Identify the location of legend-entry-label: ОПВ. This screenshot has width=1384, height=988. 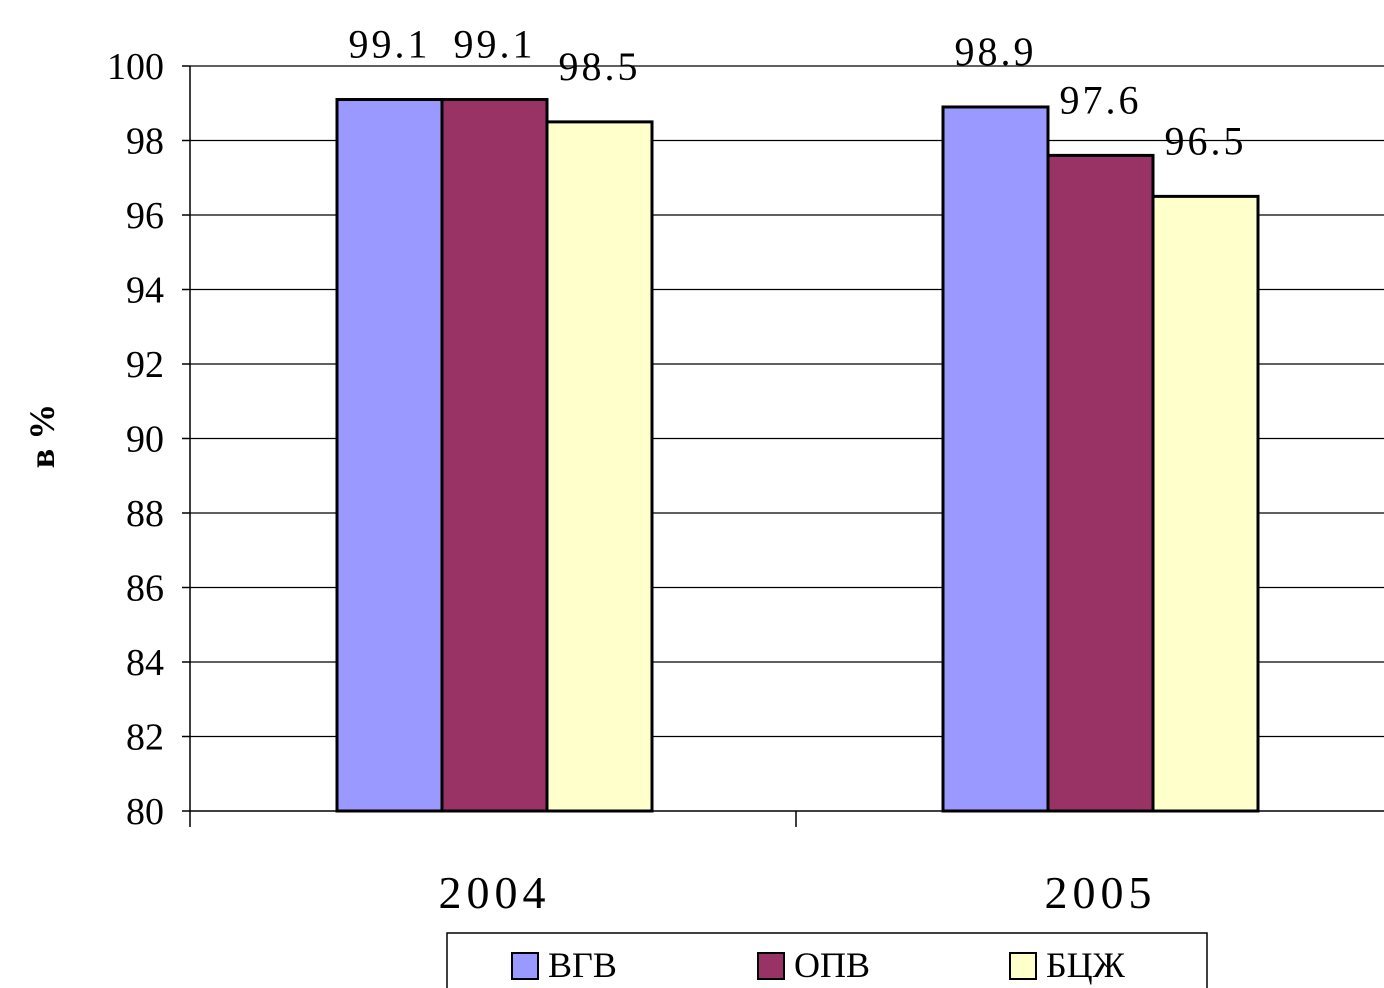
(832, 965).